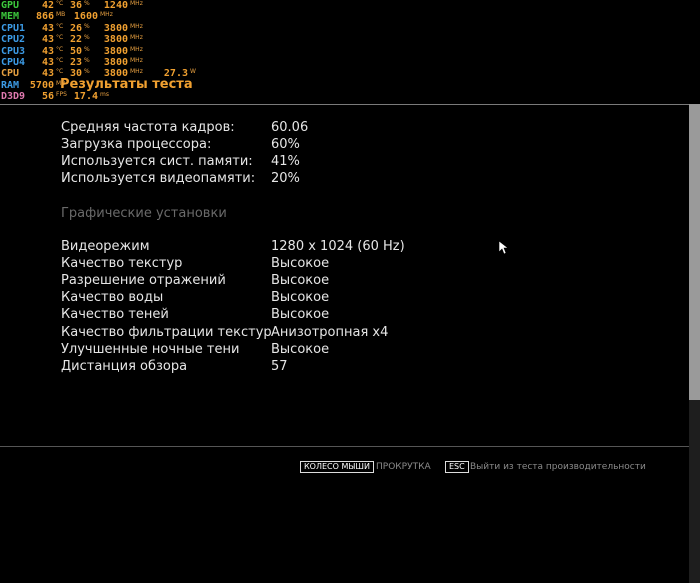  Describe the element at coordinates (115, 5) in the screenshot. I see `osd-value: 1240` at that location.